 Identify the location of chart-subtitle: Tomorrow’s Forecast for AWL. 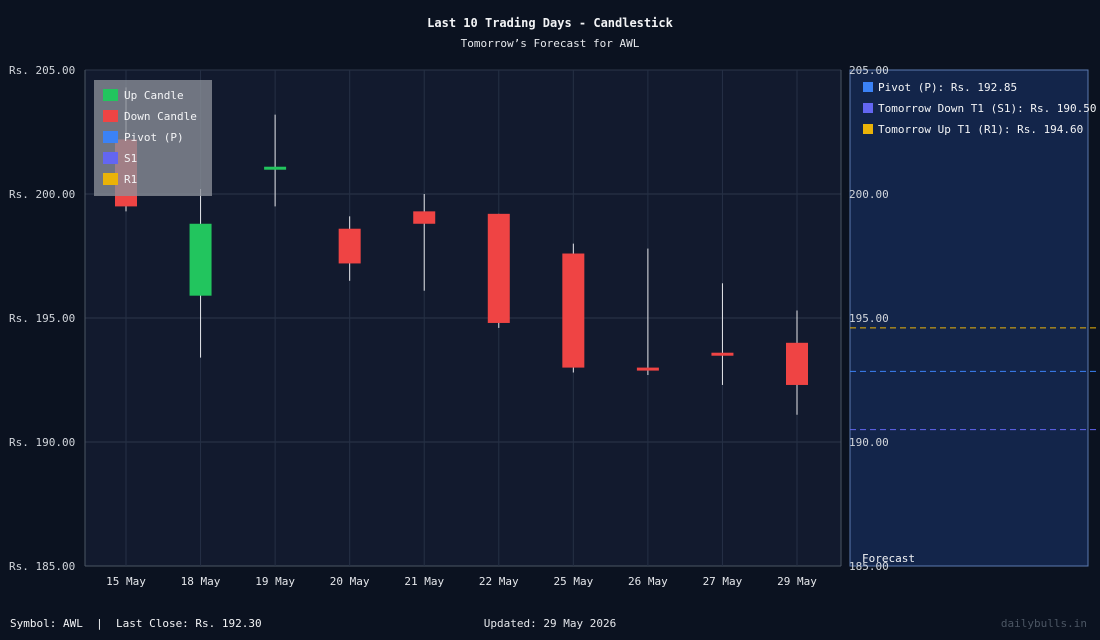
(550, 43).